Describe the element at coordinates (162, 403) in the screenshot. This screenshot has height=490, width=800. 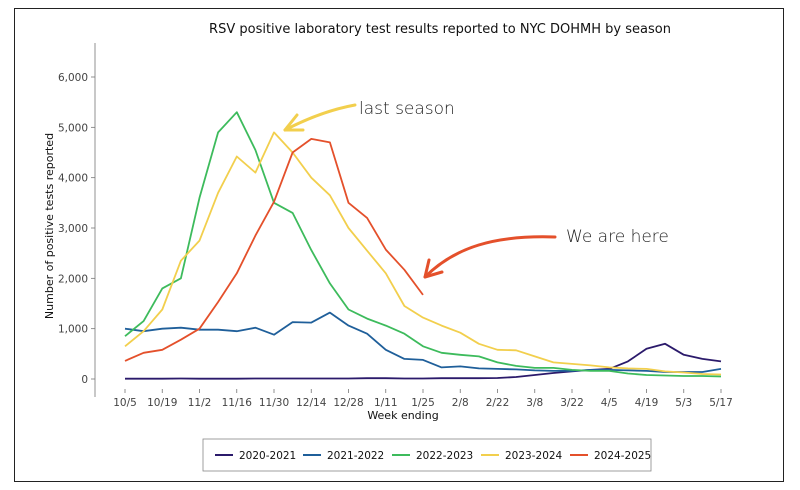
I see `x-tick-label: 10/19` at that location.